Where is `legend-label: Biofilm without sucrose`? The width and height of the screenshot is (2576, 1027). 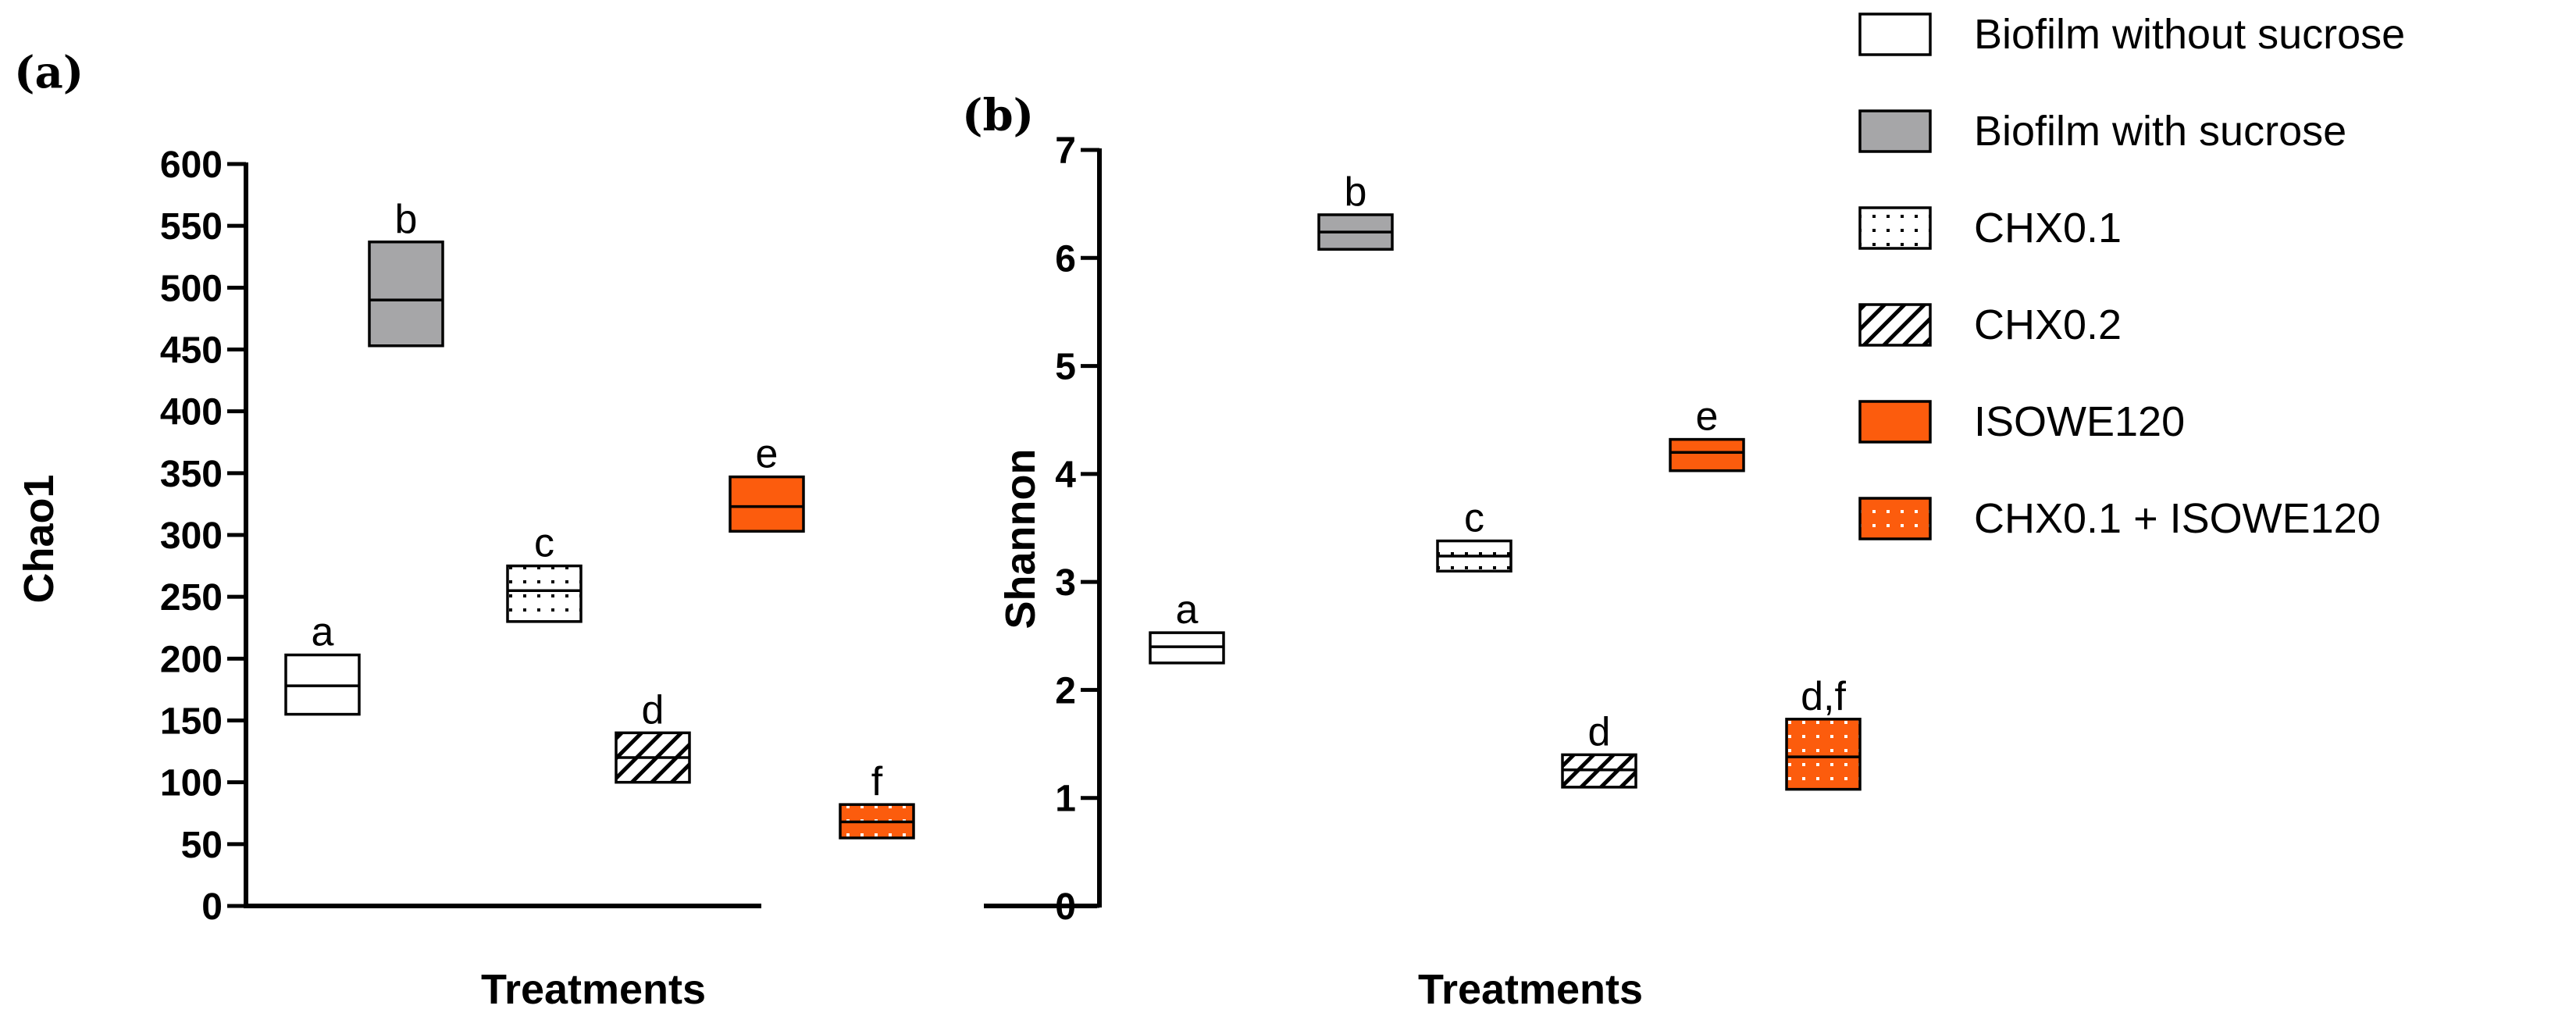
legend-label: Biofilm without sucrose is located at coordinates (2189, 34).